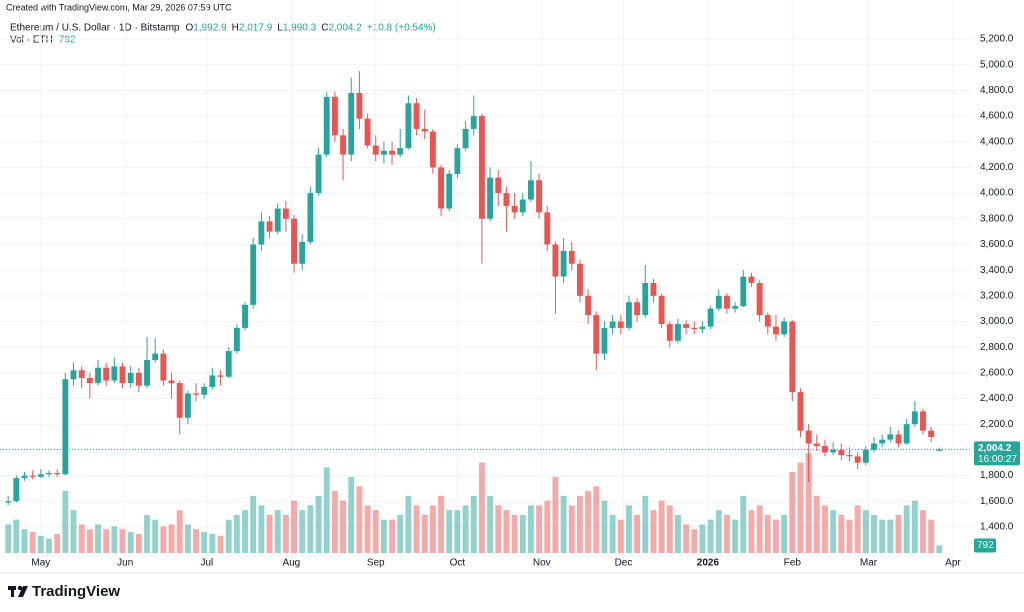  I want to click on price-badge-countdown: 16:00:27, so click(997, 459).